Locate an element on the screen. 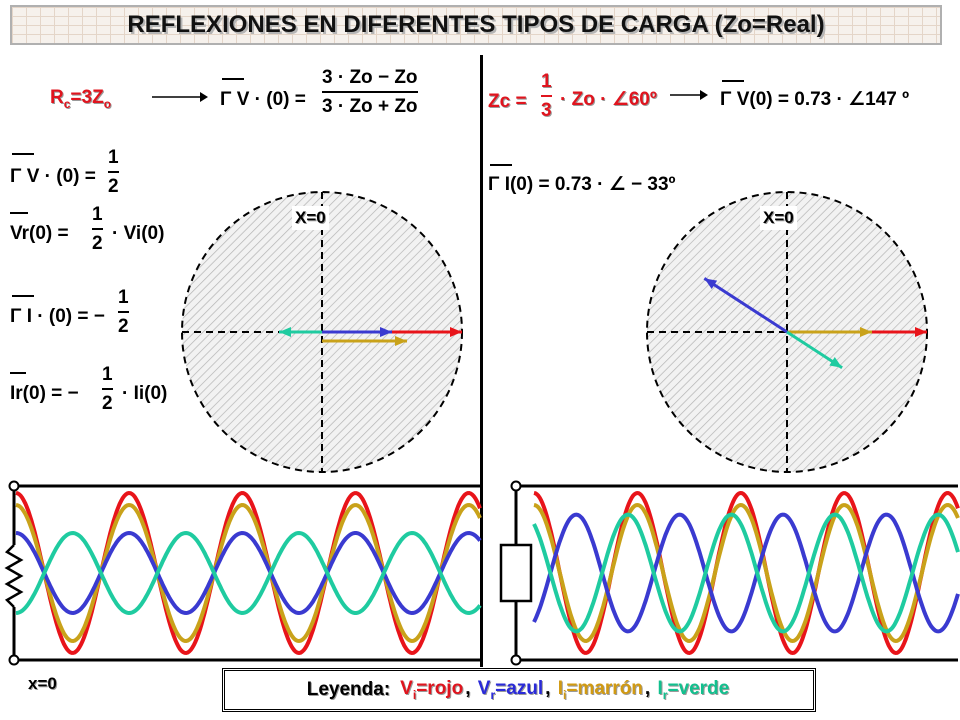 The image size is (960, 720). ir-rhs: · Ii(0) is located at coordinates (145, 393).